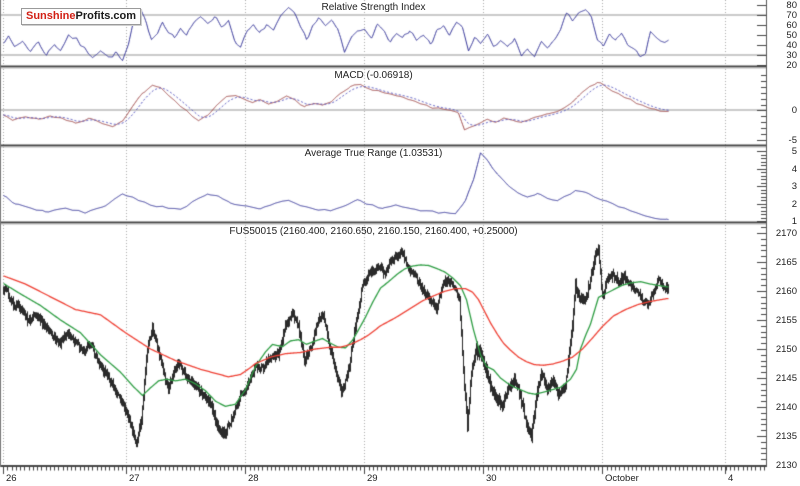 The height and width of the screenshot is (486, 800). What do you see at coordinates (792, 140) in the screenshot?
I see `y-tick-label: -5` at bounding box center [792, 140].